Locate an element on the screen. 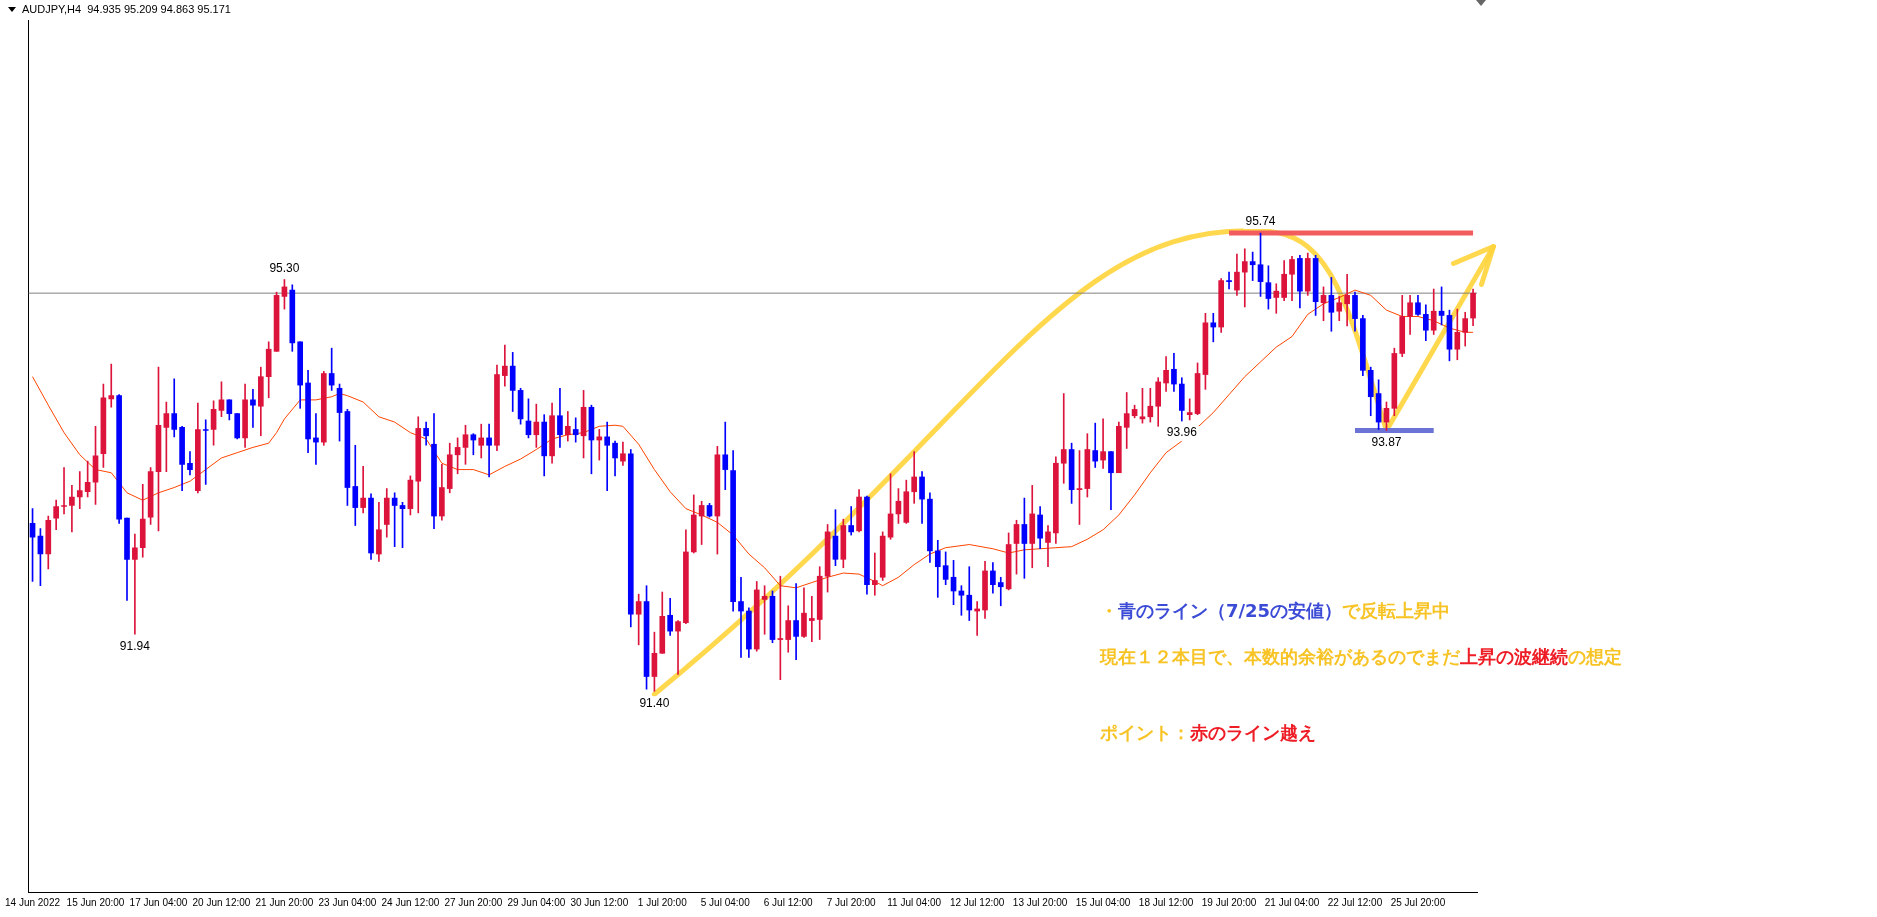 This screenshot has height=917, width=1877. x-tick-label: 29 Jun 04:00 is located at coordinates (536, 902).